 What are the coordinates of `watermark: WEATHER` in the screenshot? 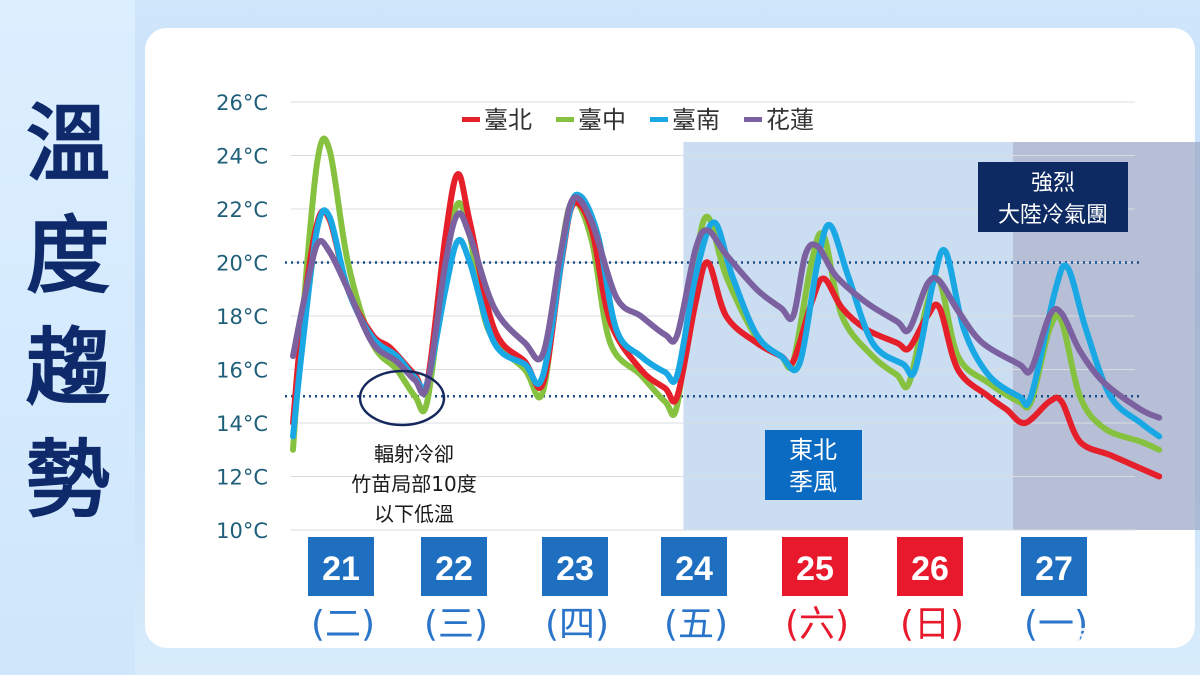 It's located at (1110, 636).